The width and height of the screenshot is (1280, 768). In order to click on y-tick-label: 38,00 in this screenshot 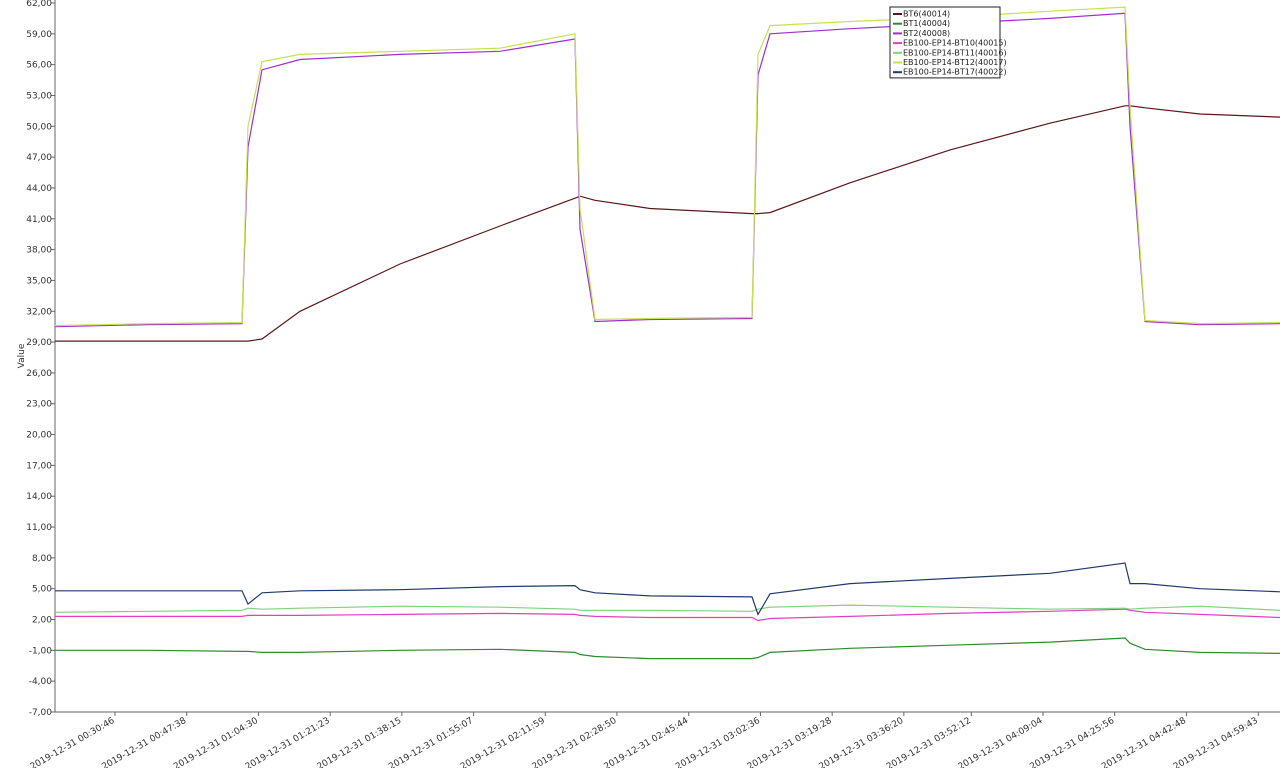, I will do `click(39, 251)`.